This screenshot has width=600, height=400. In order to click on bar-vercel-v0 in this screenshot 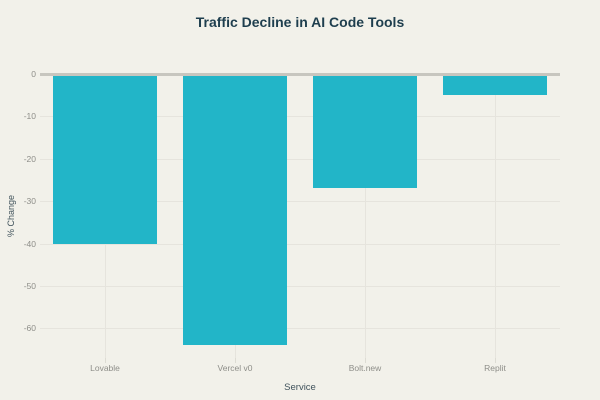, I will do `click(235, 210)`.